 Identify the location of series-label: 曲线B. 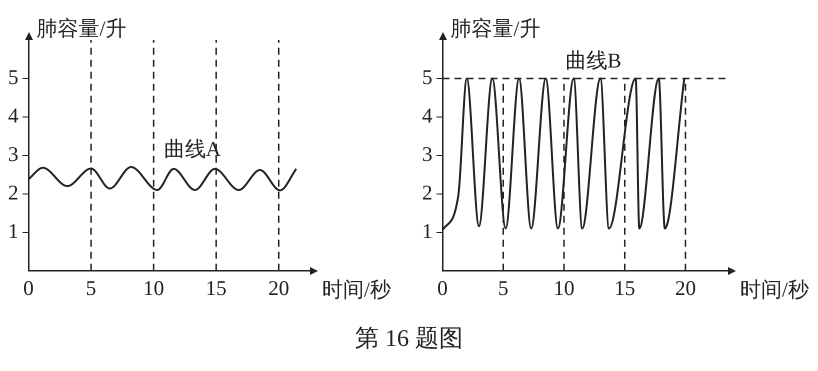
(593, 60).